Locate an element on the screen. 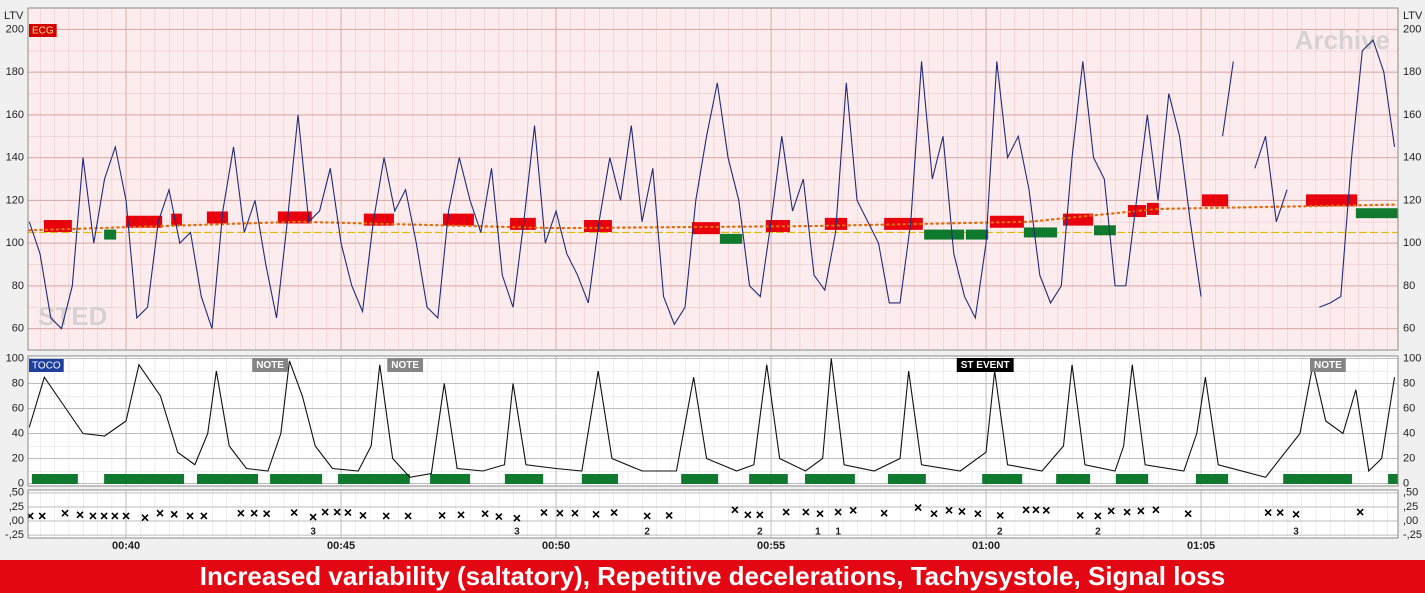 Image resolution: width=1425 pixels, height=593 pixels. st-count: 1 is located at coordinates (818, 532).